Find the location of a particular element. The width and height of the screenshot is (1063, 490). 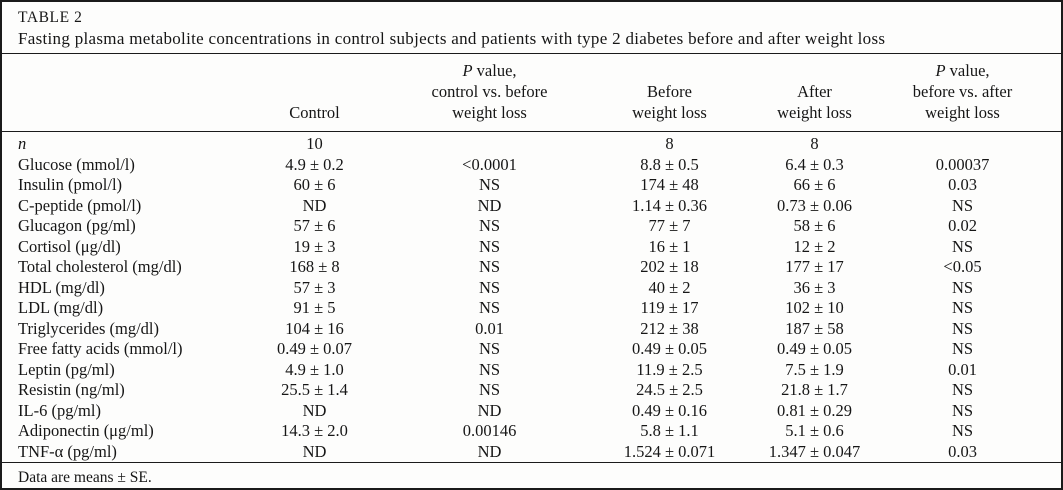

cell: 0.49 ± 0.05 is located at coordinates (814, 348).